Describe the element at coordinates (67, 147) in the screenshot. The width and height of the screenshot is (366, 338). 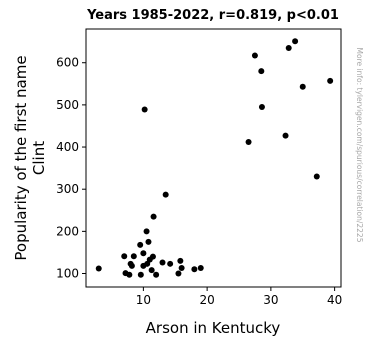
I see `y-tick-label: 400` at that location.